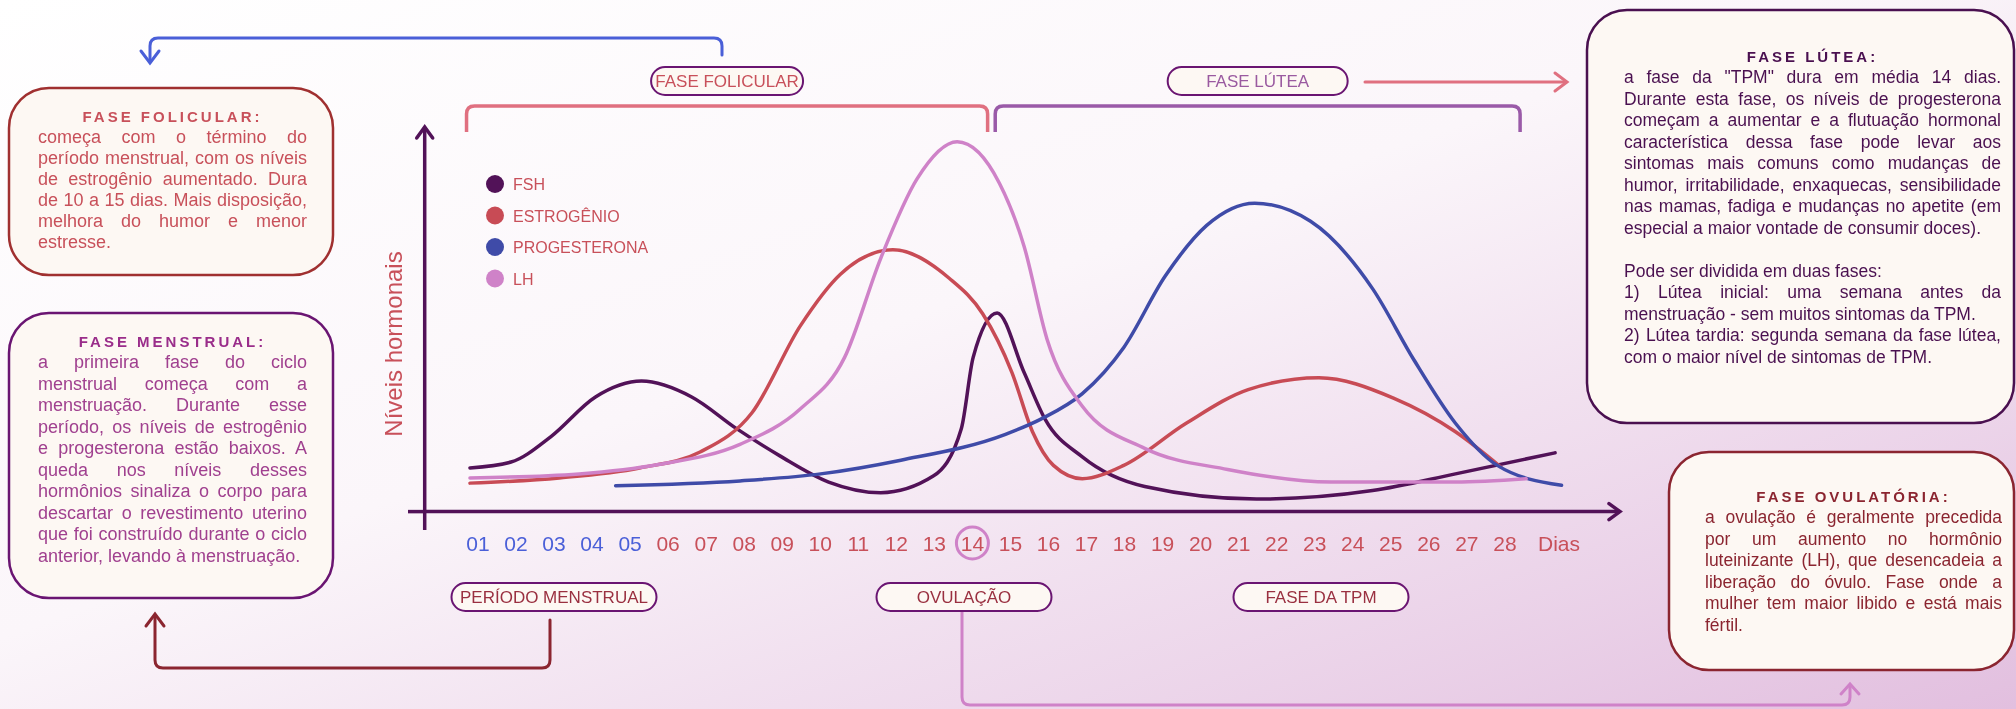 The height and width of the screenshot is (709, 2016). Describe the element at coordinates (1321, 597) in the screenshot. I see `text: FASE DA TPM` at that location.